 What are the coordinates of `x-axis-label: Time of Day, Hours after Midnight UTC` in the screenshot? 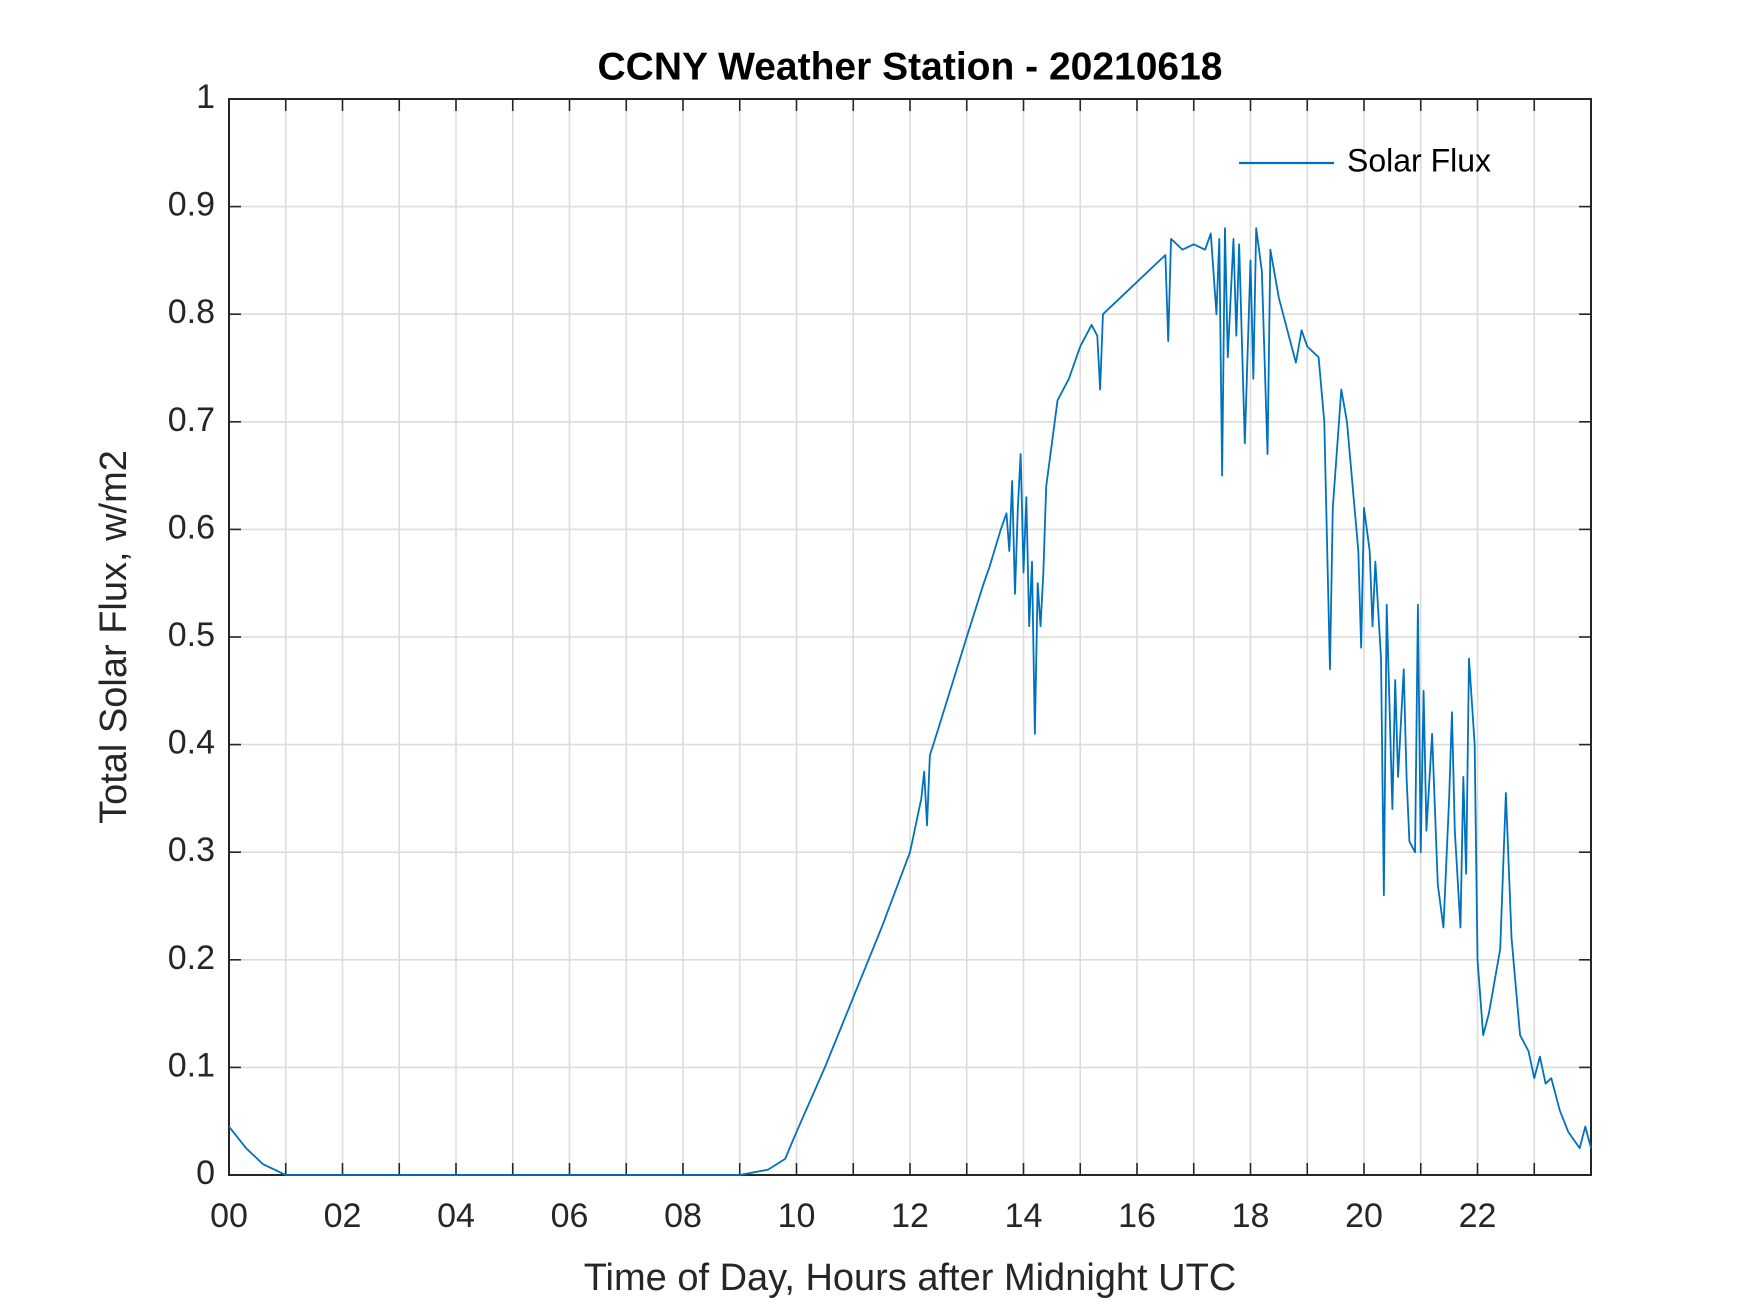 It's located at (910, 1278).